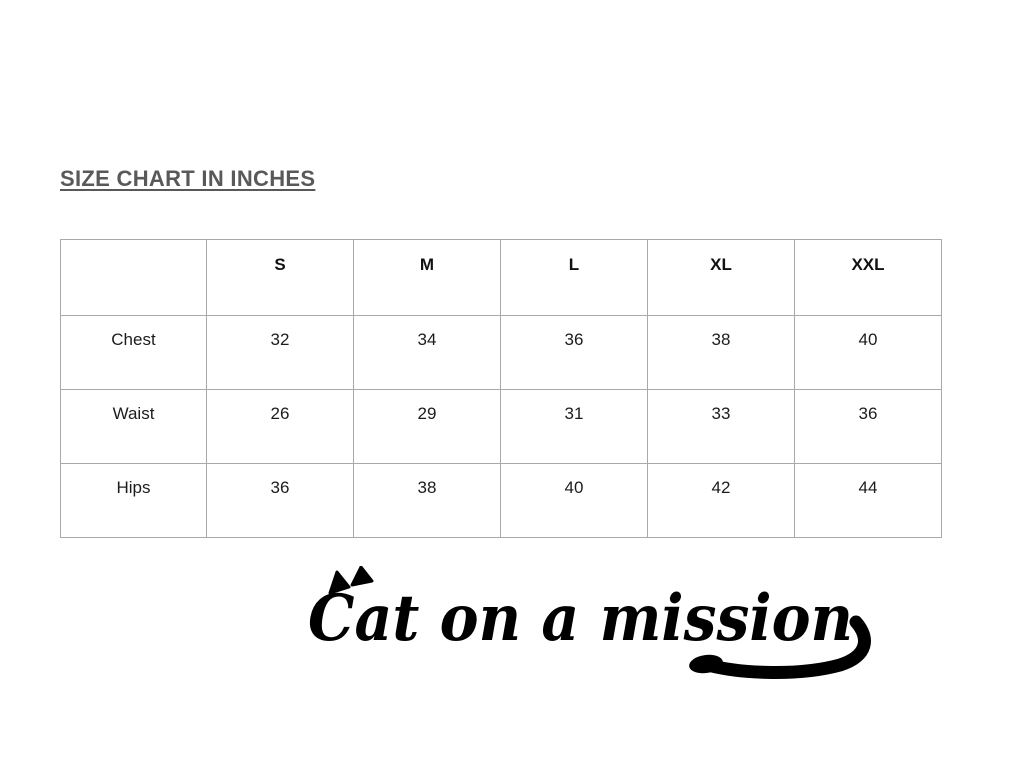  I want to click on table-row-hips: Hips 36 38 40 42 44, so click(501, 500).